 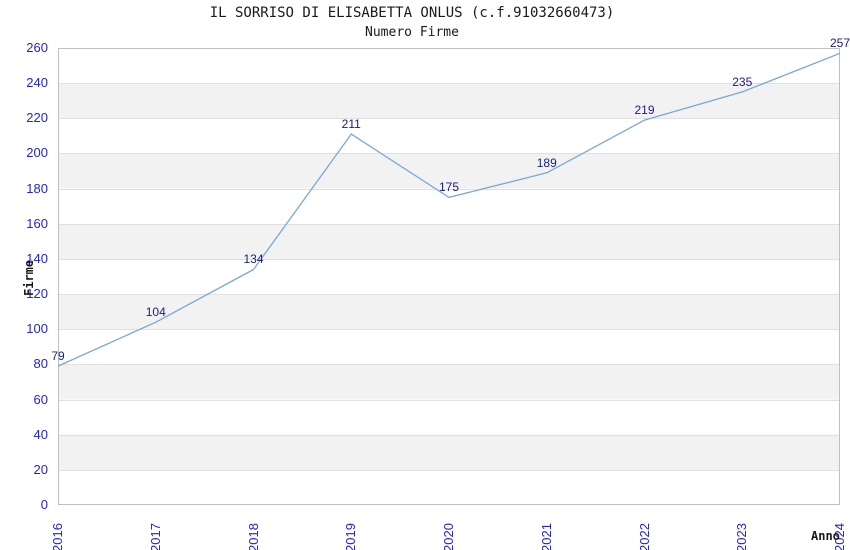 What do you see at coordinates (253, 536) in the screenshot?
I see `x-tick-label: 2018` at bounding box center [253, 536].